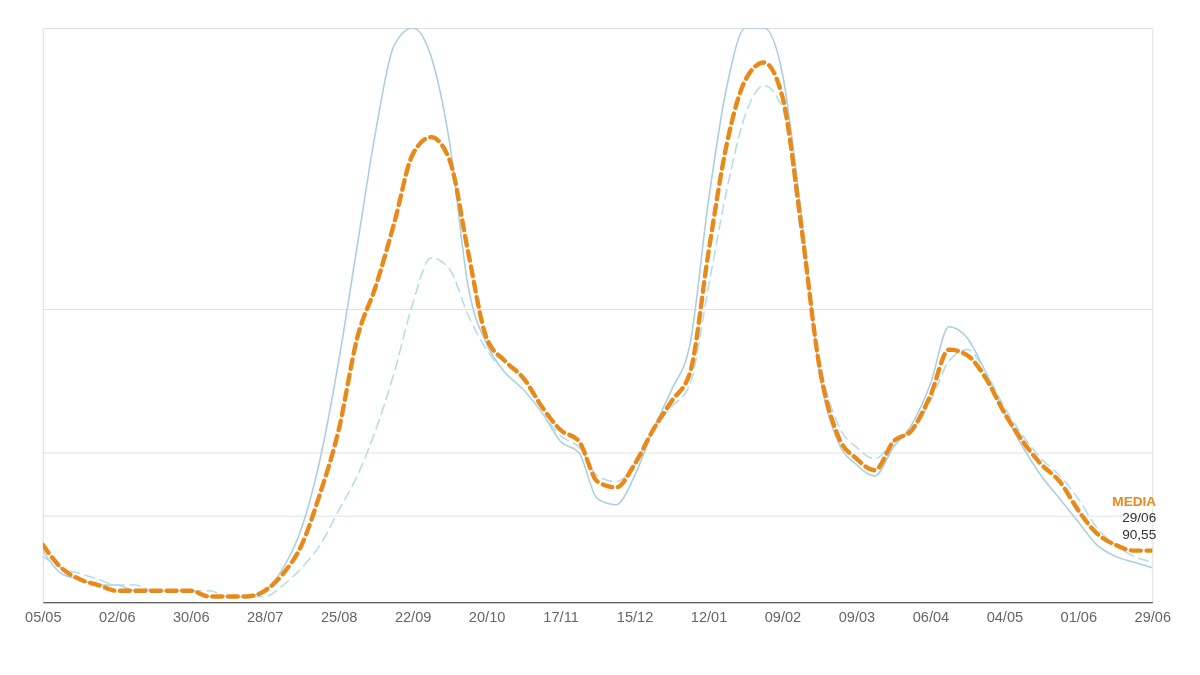 The width and height of the screenshot is (1200, 675). I want to click on x-tick-label: 09/03, so click(857, 617).